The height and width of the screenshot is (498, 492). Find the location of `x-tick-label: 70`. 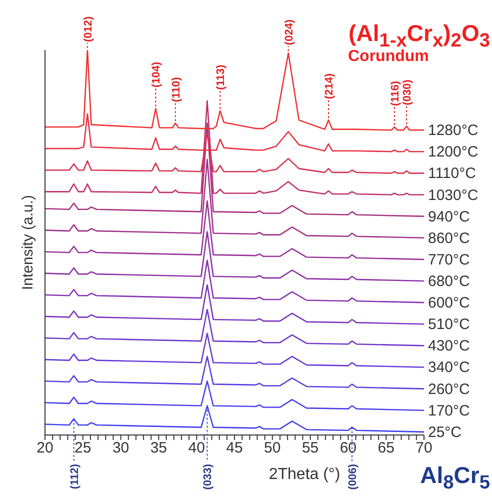

x-tick-label: 70 is located at coordinates (424, 448).